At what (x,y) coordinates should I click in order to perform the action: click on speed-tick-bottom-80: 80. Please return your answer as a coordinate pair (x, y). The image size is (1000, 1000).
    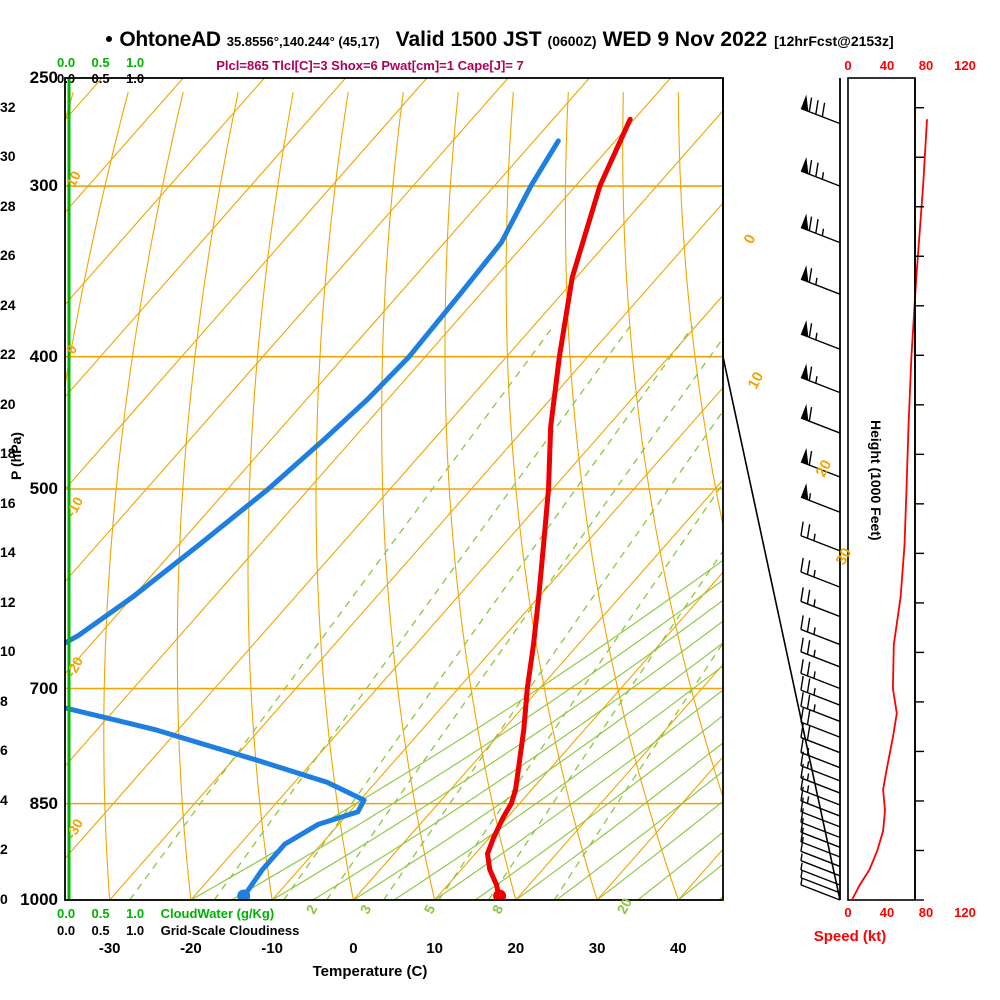
    Looking at the image, I should click on (926, 912).